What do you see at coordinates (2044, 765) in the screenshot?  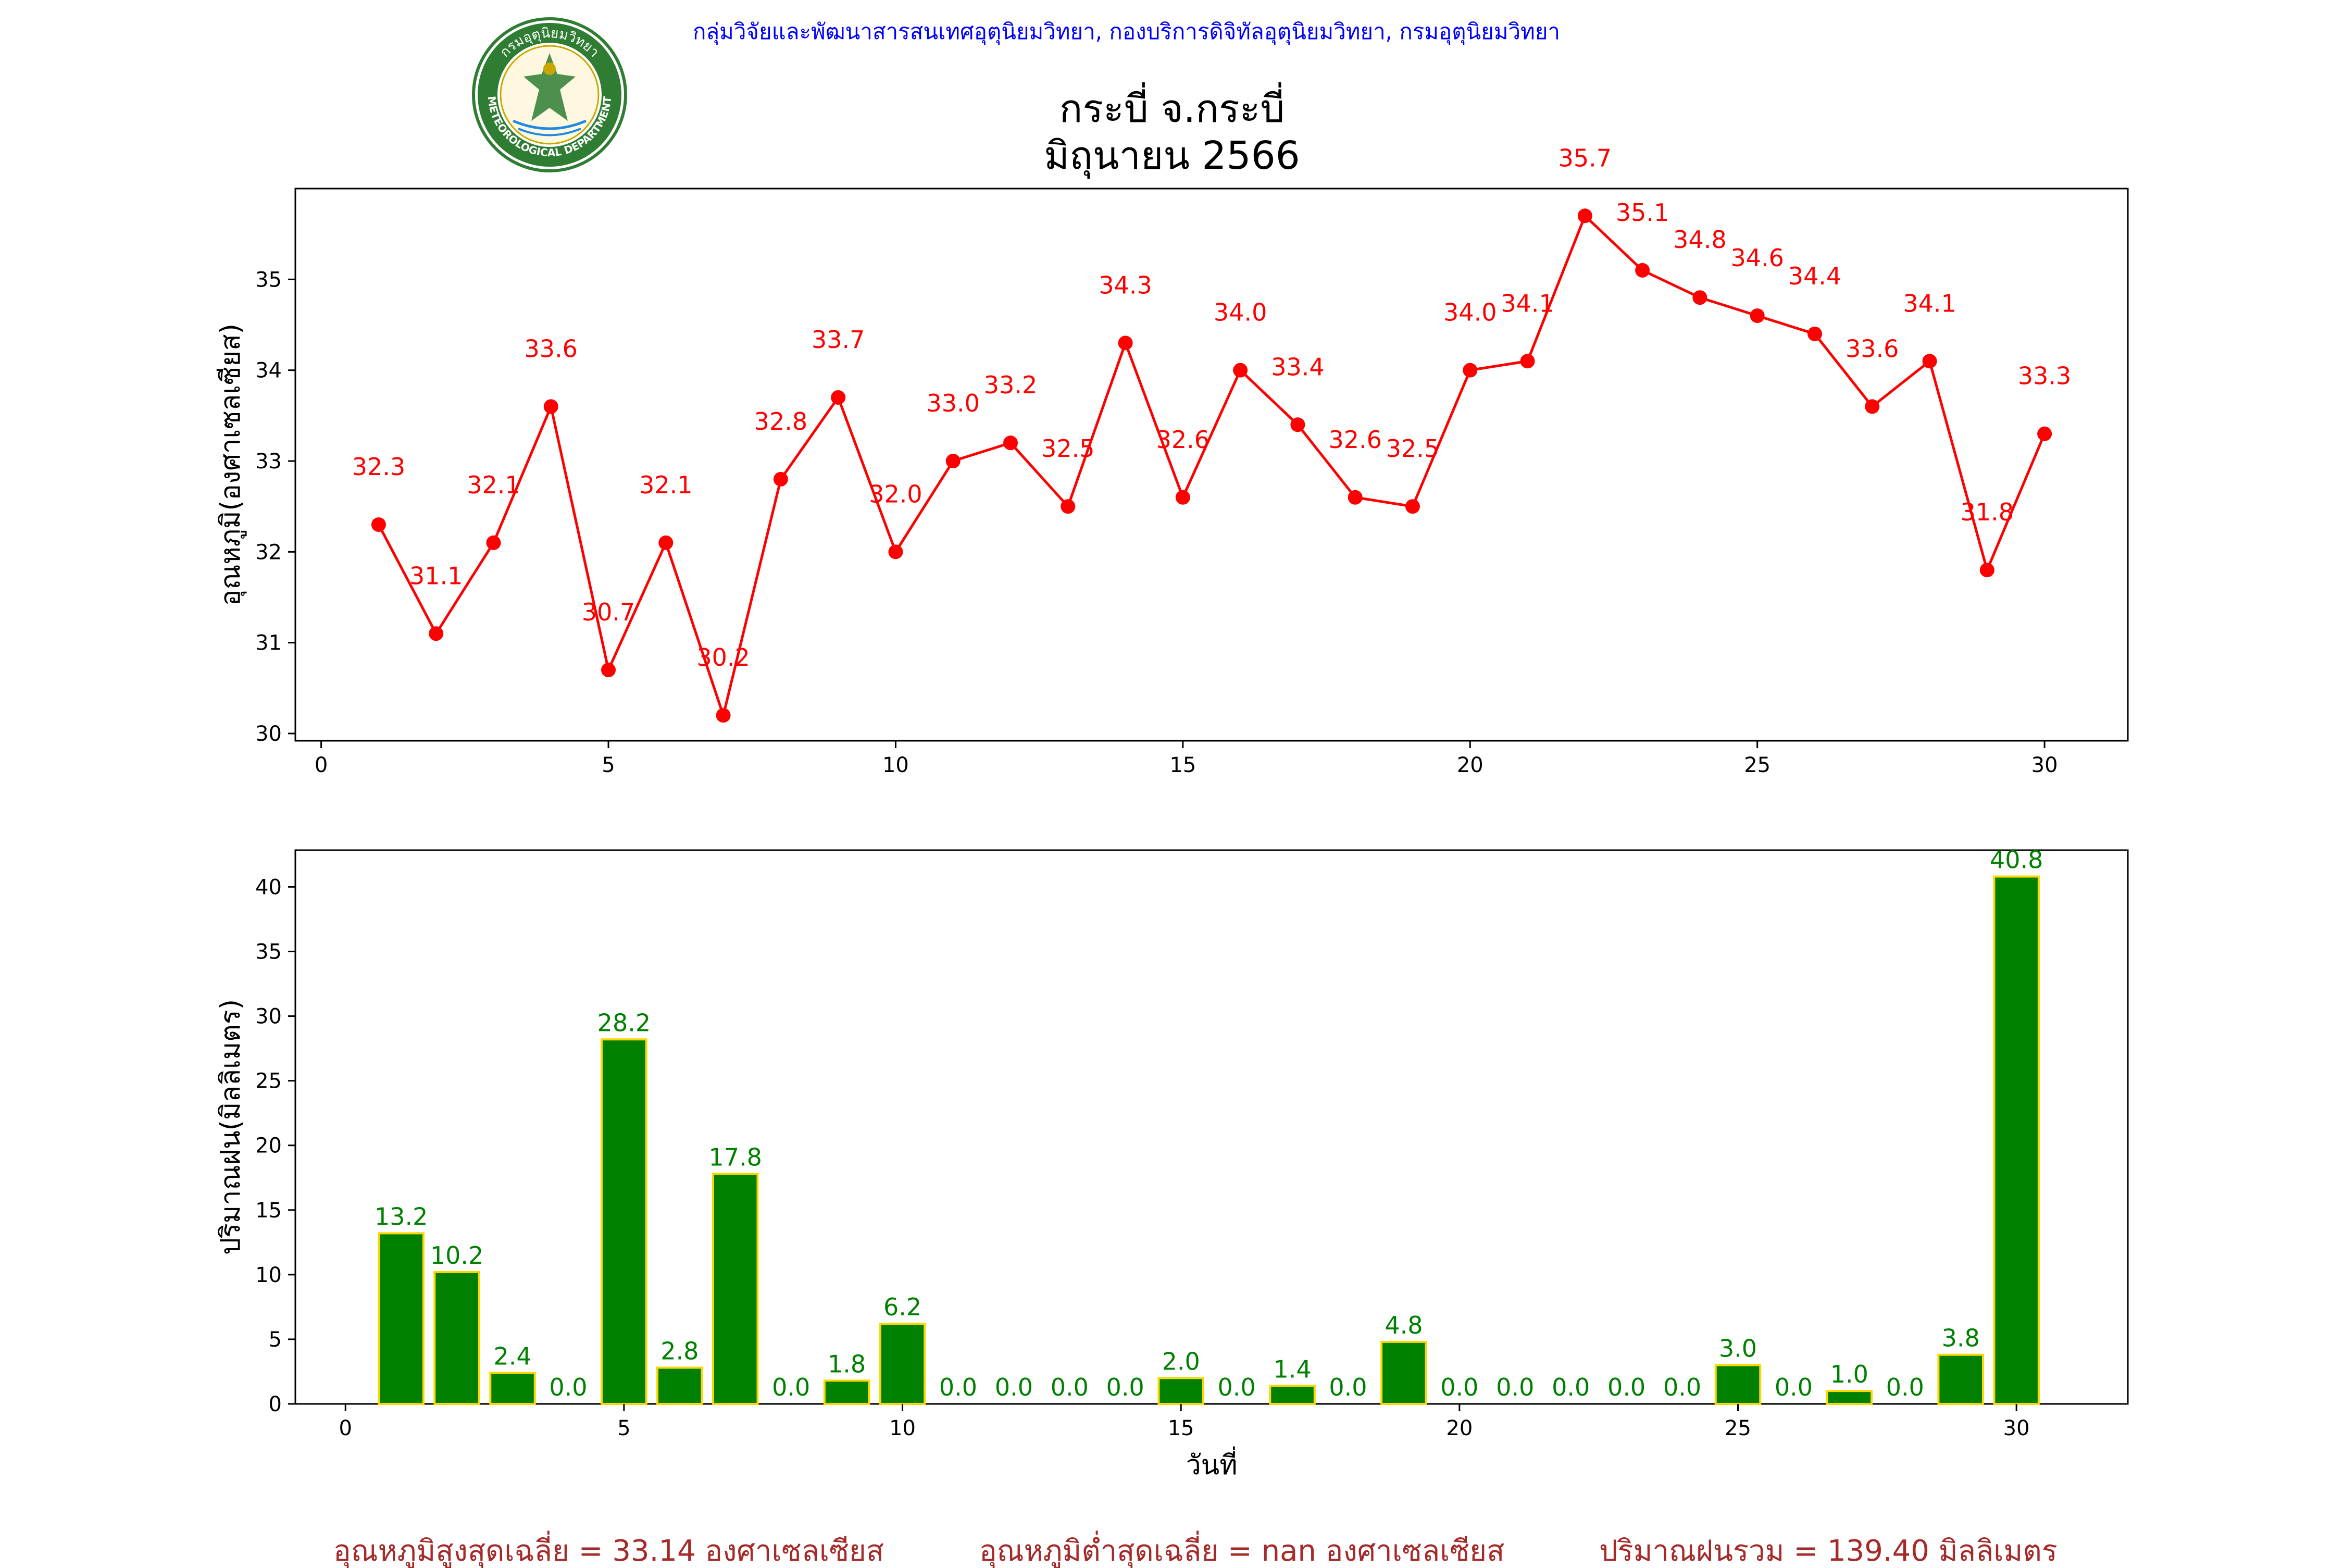 I see `temp-x-tick-label: 30` at bounding box center [2044, 765].